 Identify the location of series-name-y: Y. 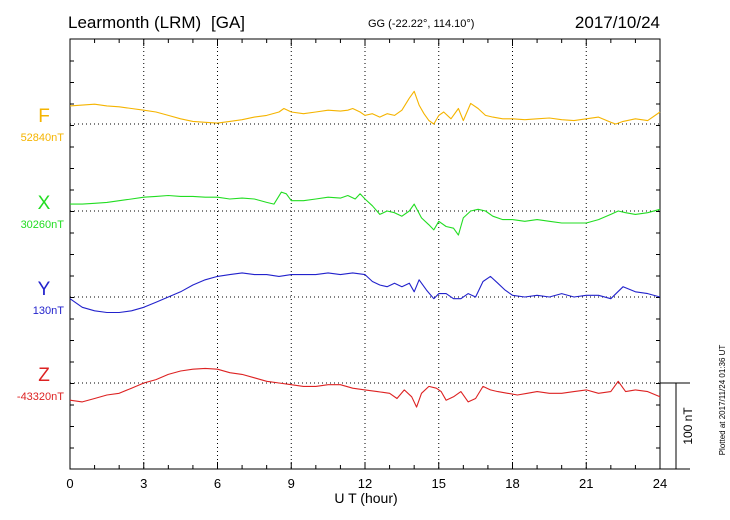
(44, 289).